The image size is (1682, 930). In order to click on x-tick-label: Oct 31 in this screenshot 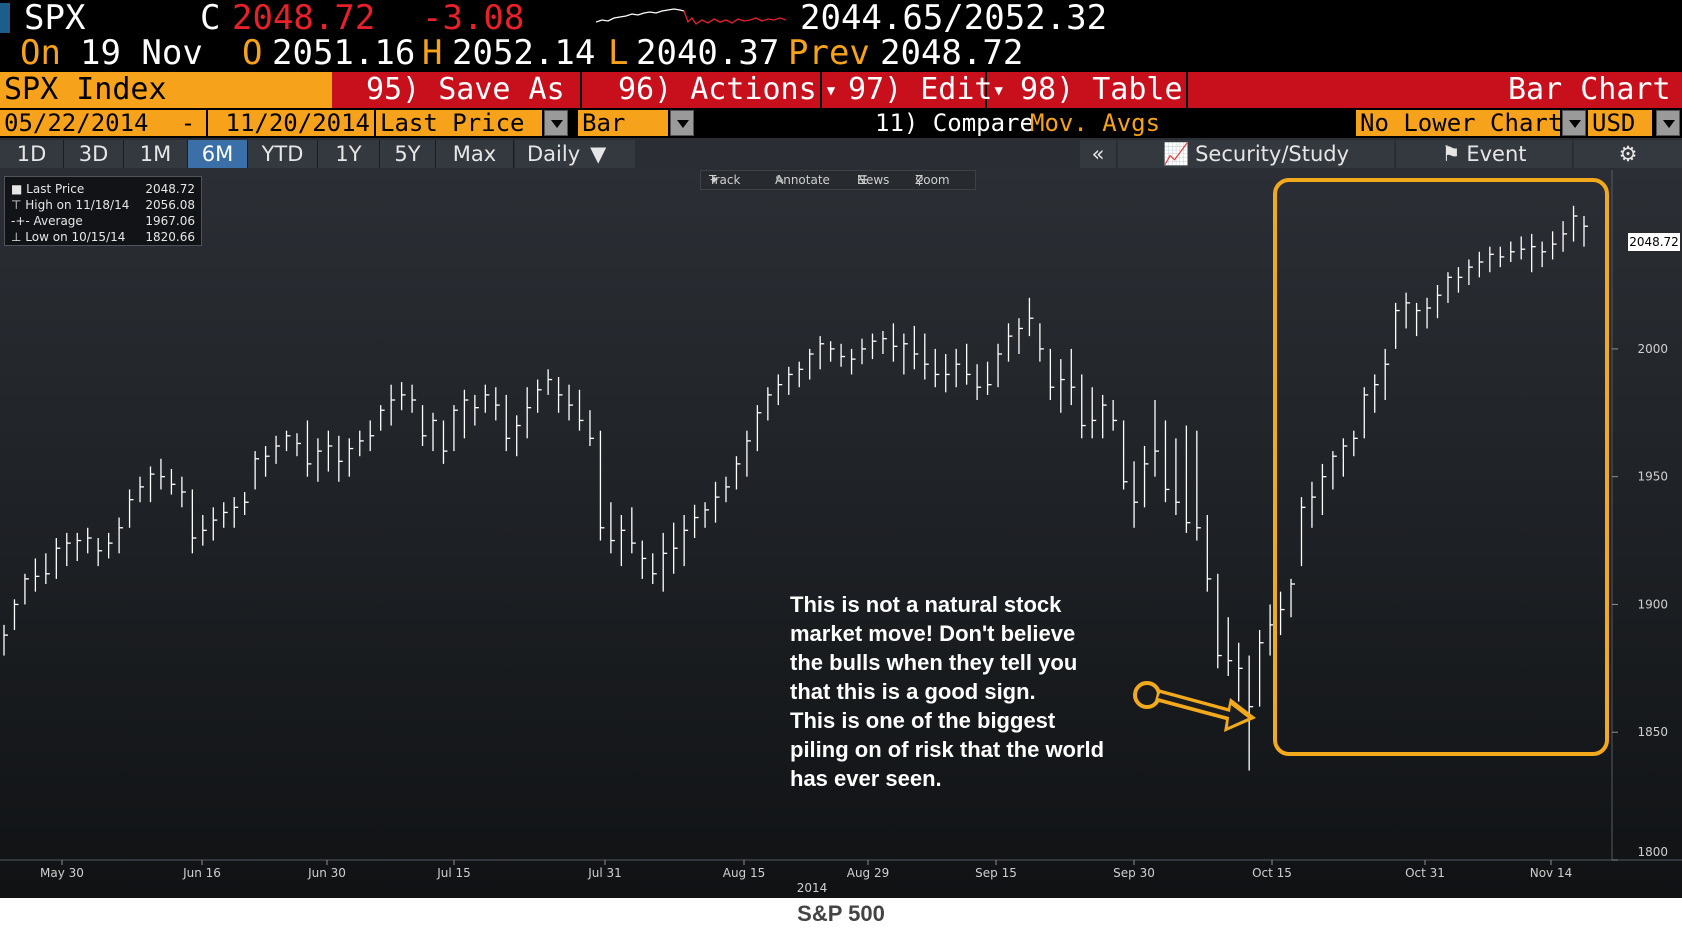, I will do `click(1425, 873)`.